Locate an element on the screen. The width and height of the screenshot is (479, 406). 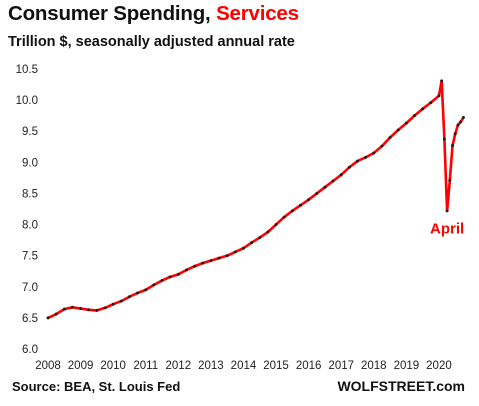
y-tick-label: 7.5 is located at coordinates (30, 257).